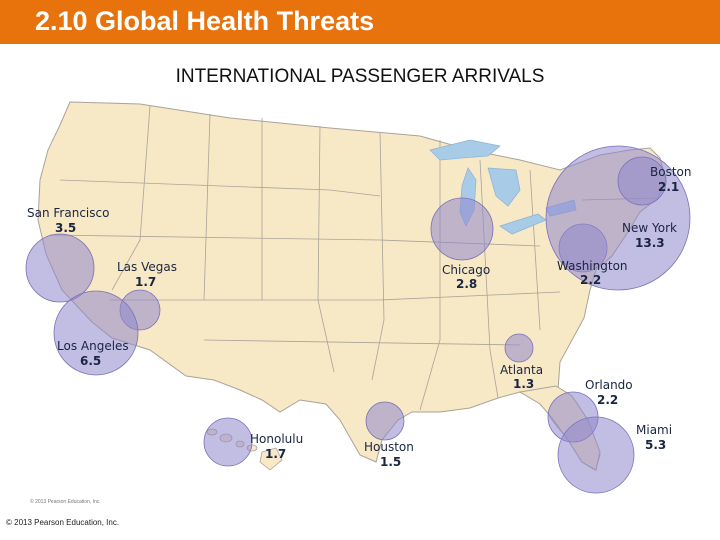 This screenshot has width=720, height=540. Describe the element at coordinates (609, 385) in the screenshot. I see `orlando-label: Orlando` at that location.